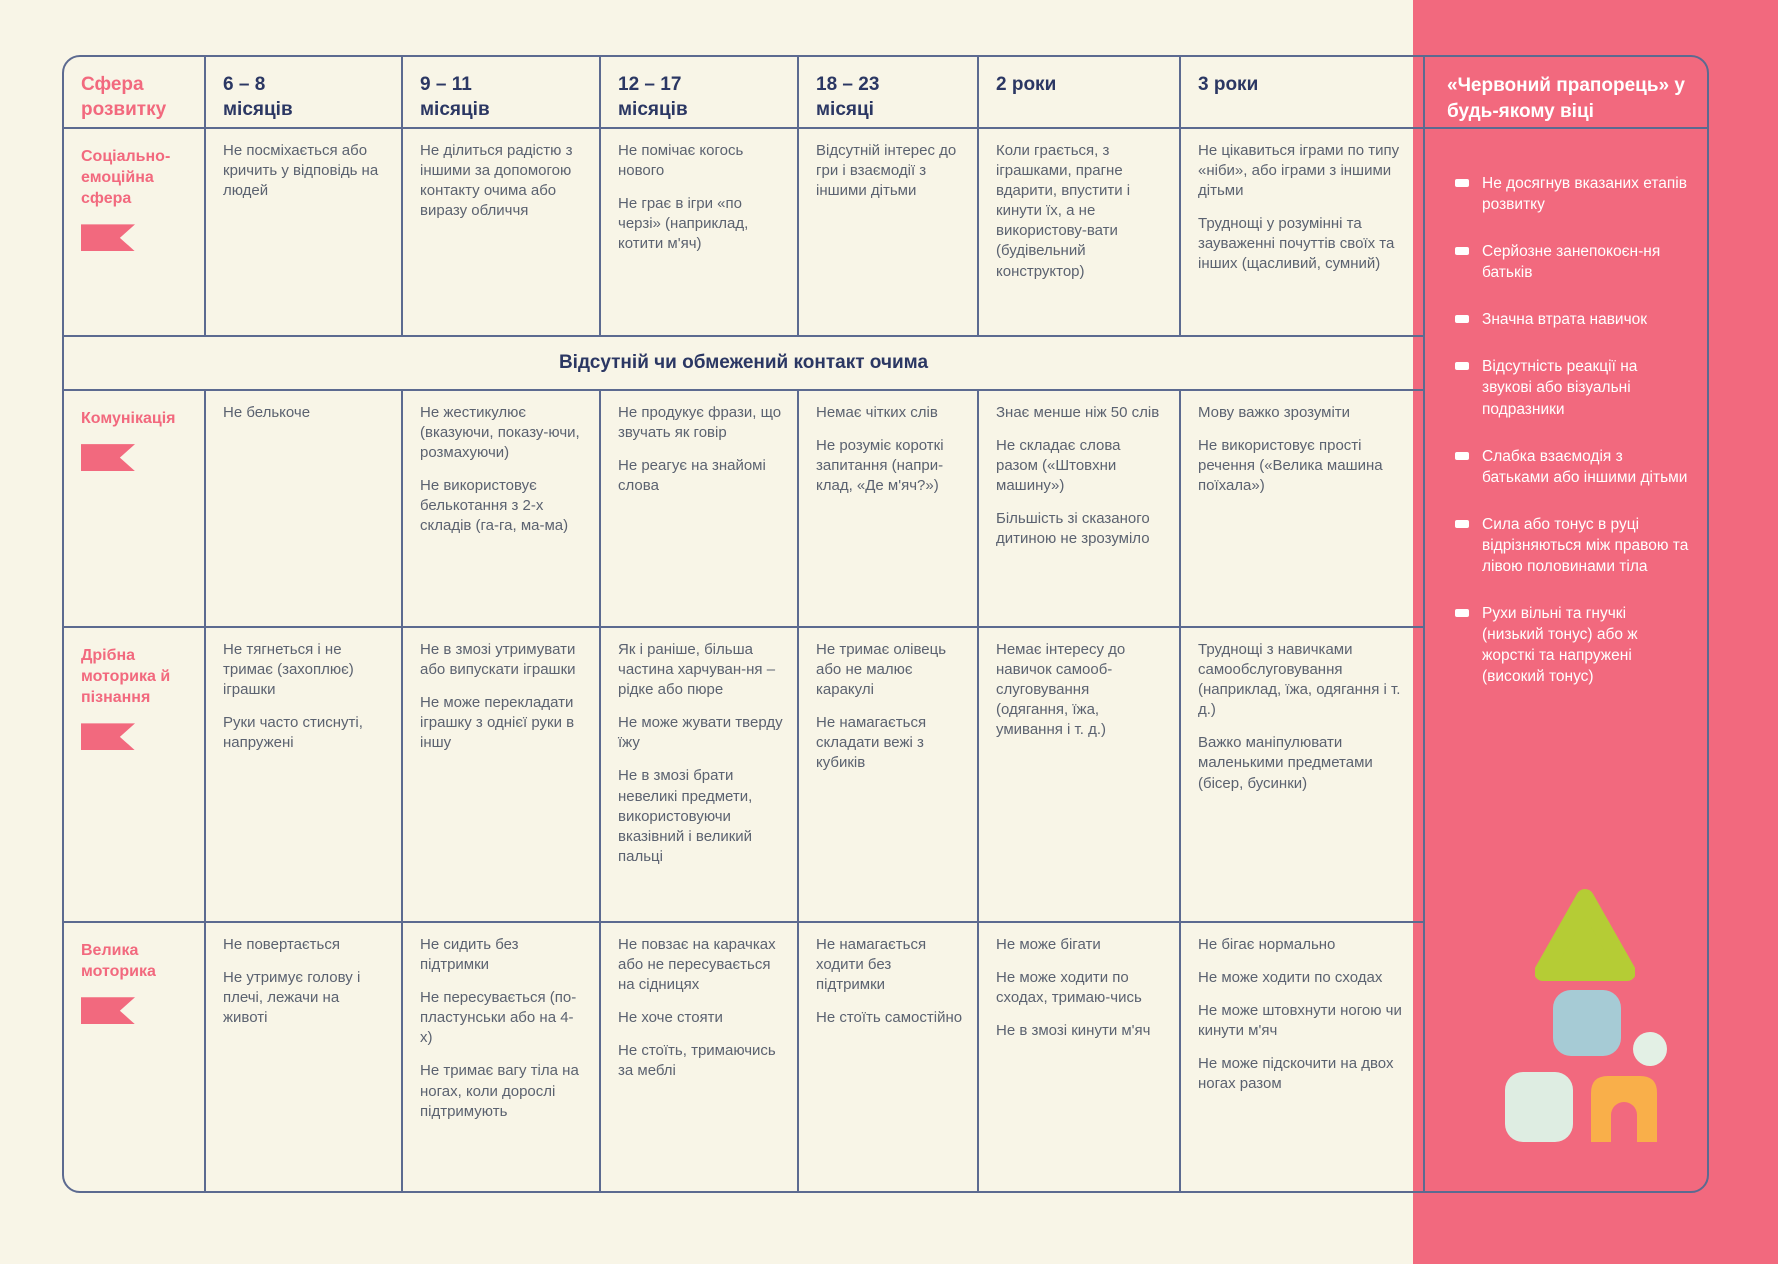 This screenshot has width=1778, height=1264. I want to click on eye-contact-note-row: Відсутній чи обмежений контакт очима, so click(744, 364).